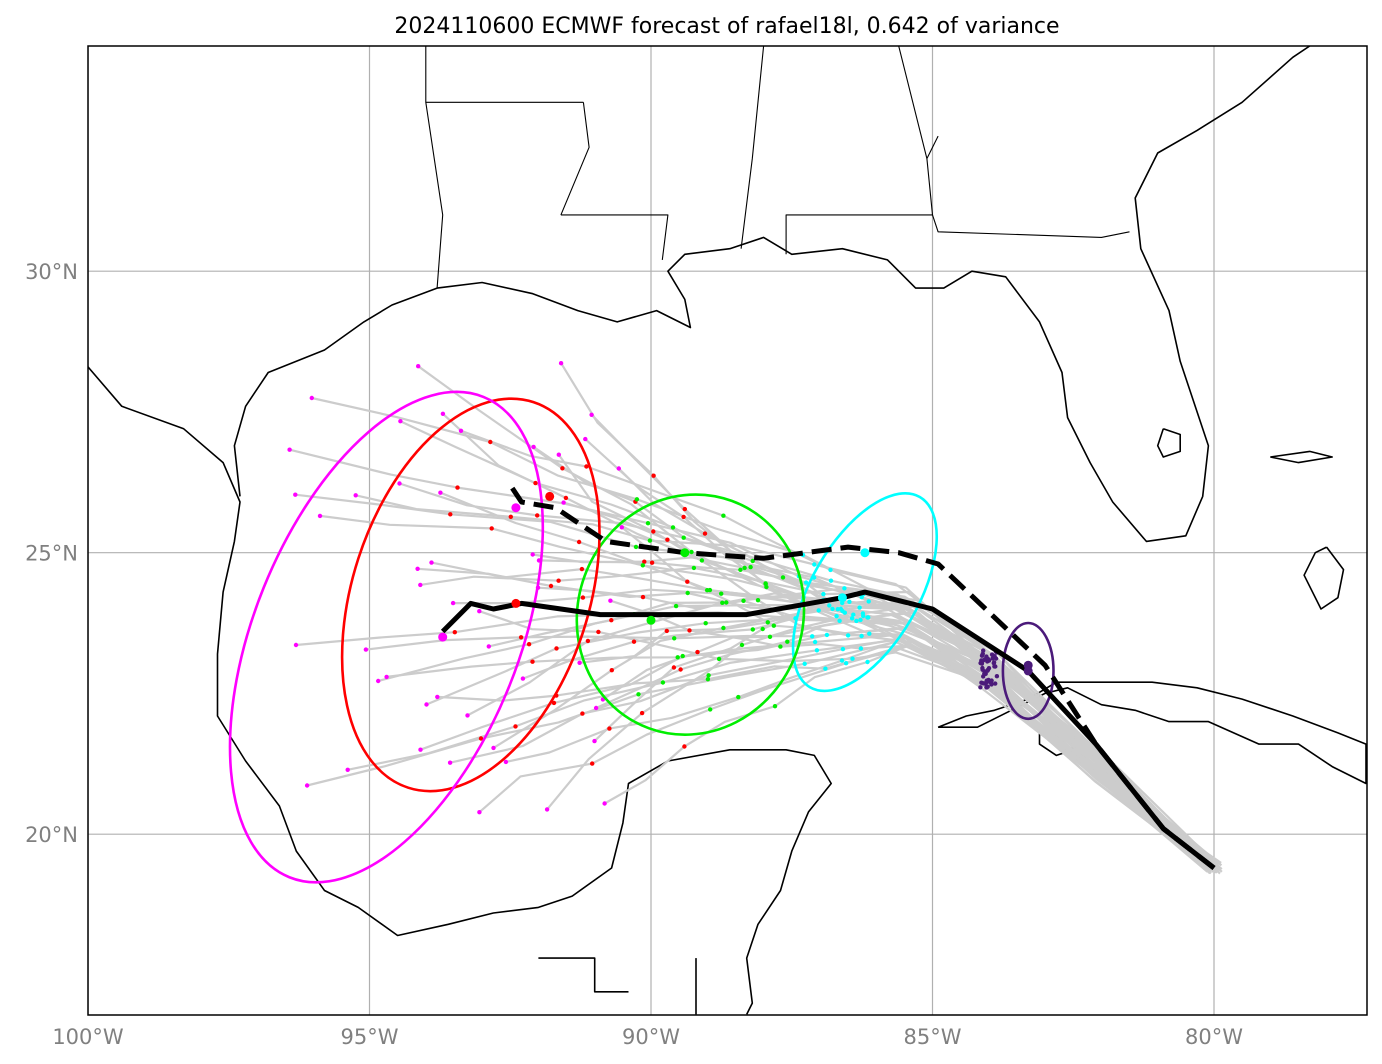 This screenshot has height=1064, width=1382. Describe the element at coordinates (370, 1037) in the screenshot. I see `lon-tick-label: 95°W` at that location.